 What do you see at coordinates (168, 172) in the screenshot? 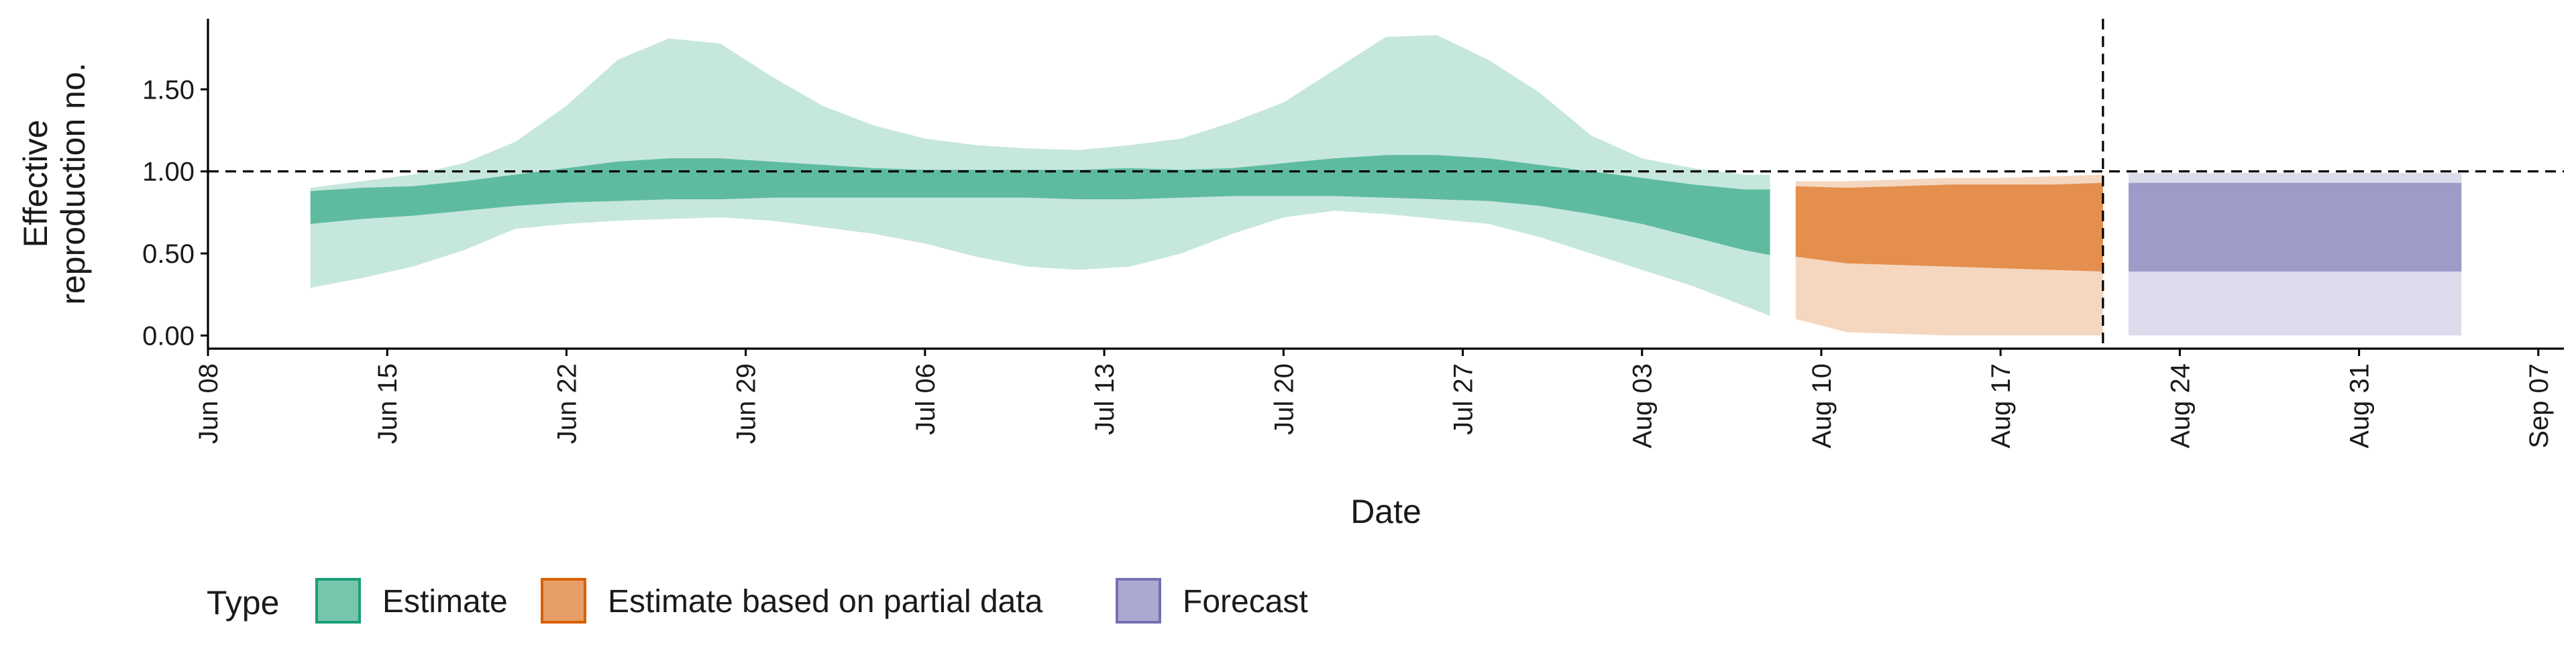
I see `y-tick-label: 1.00` at bounding box center [168, 172].